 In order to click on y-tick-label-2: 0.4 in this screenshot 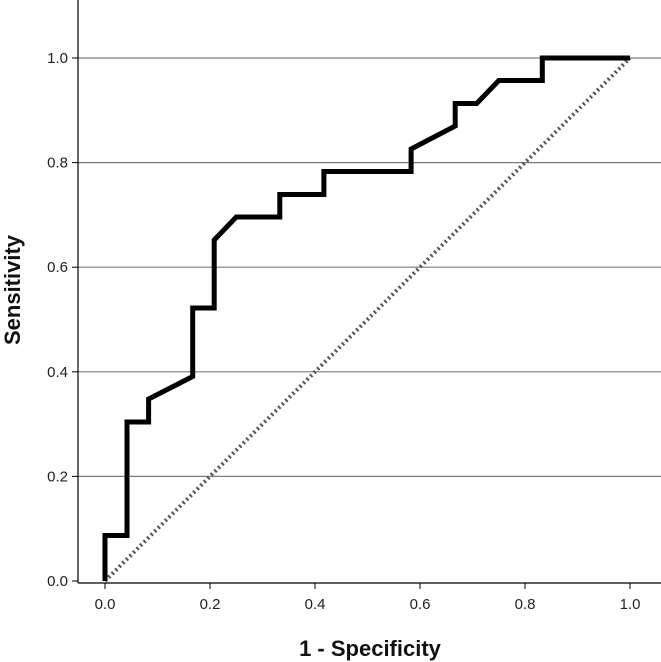, I will do `click(57, 372)`.